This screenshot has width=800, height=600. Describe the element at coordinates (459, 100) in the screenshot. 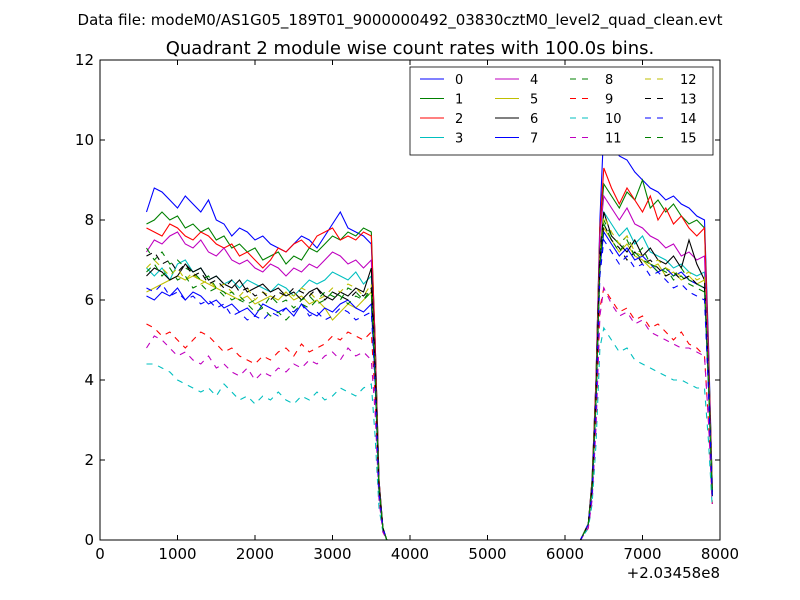

I see `legend-label-1: 1` at that location.